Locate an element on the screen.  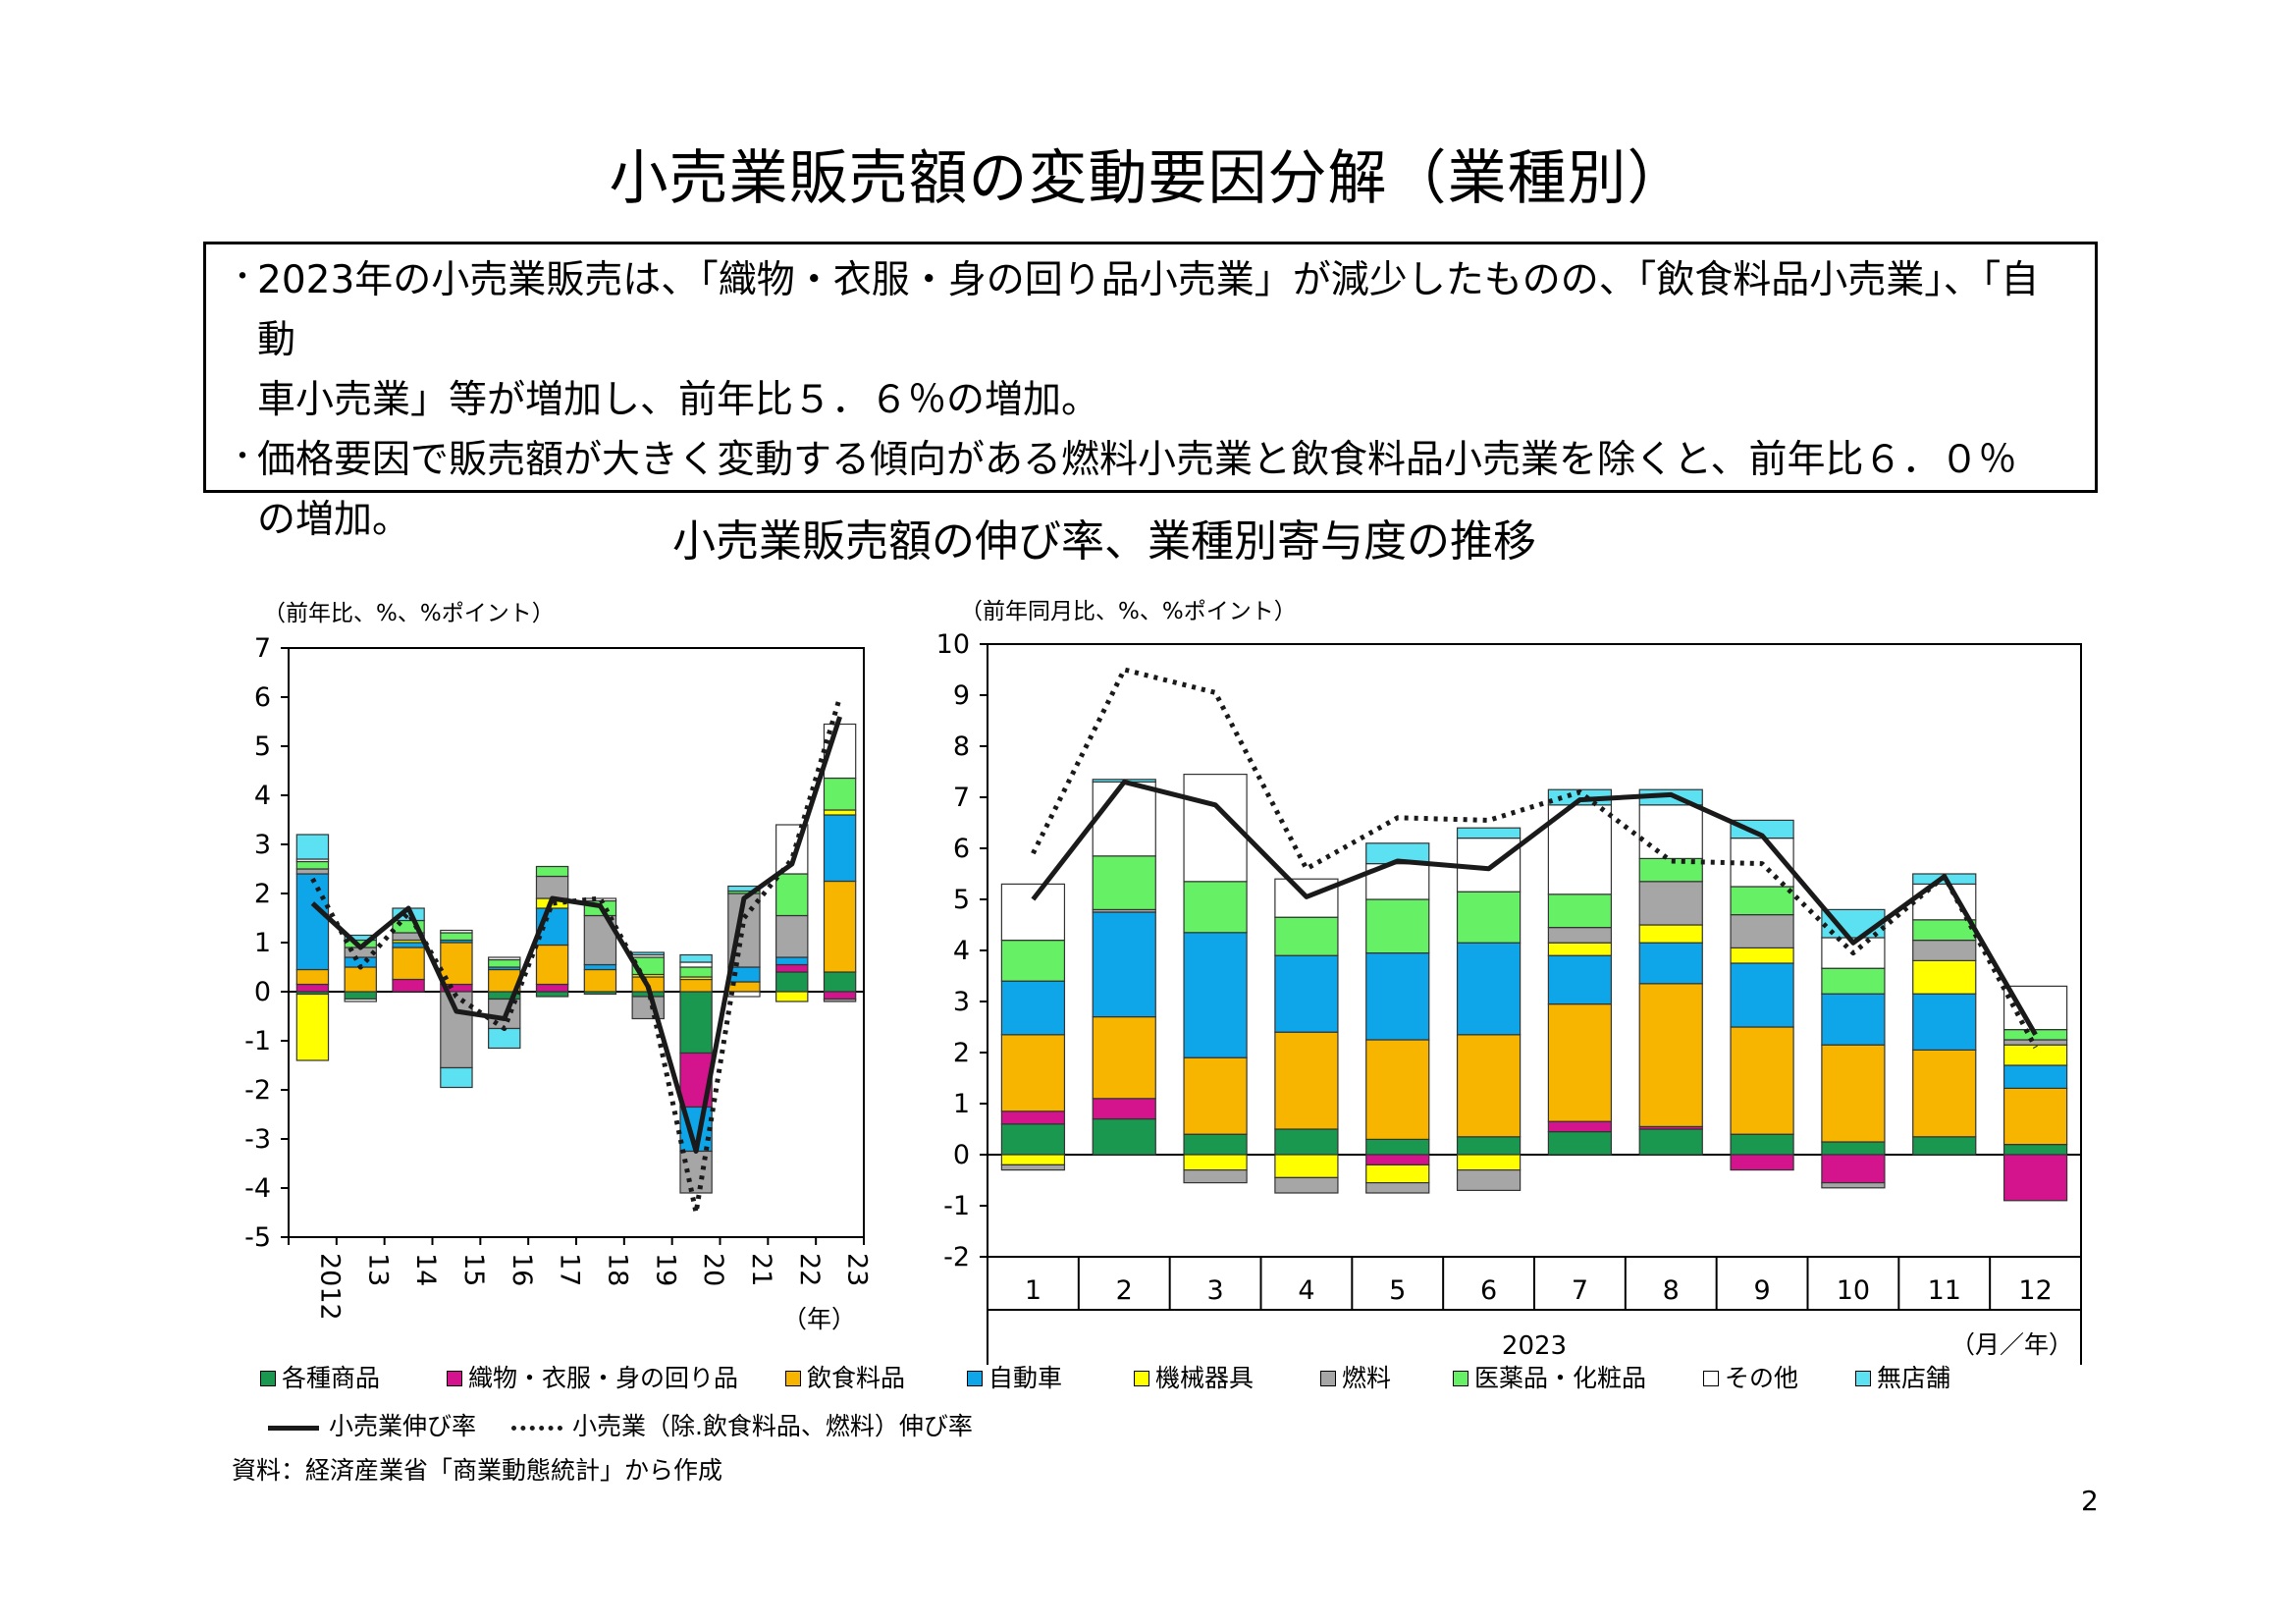
x-tick-label: 21 is located at coordinates (761, 1269).